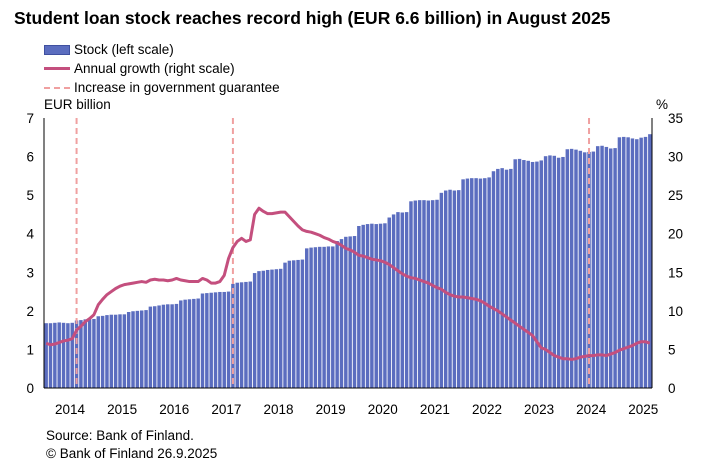  What do you see at coordinates (57, 68) in the screenshot?
I see `legend-swatch-line` at bounding box center [57, 68].